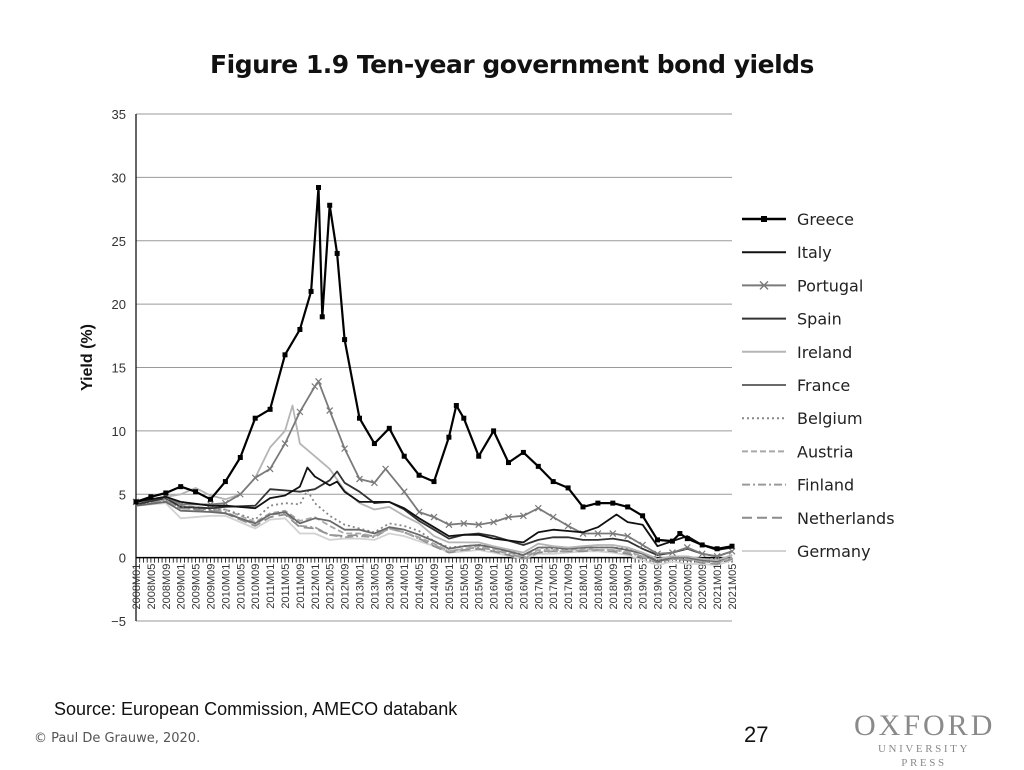  I want to click on series-line-portugal, so click(434, 469).